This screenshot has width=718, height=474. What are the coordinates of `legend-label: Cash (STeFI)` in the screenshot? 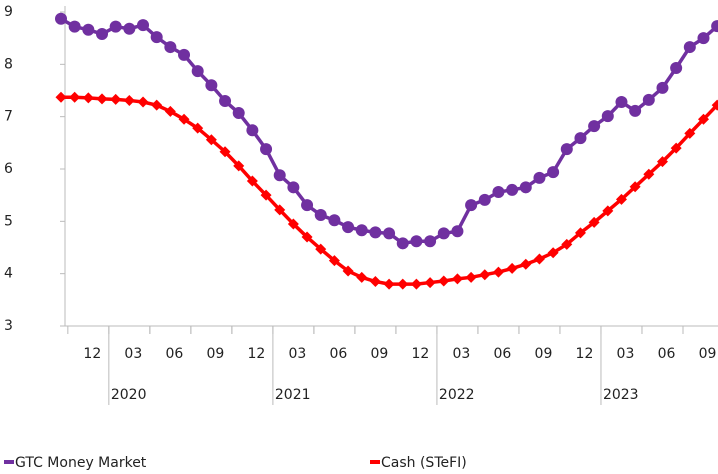 It's located at (424, 463).